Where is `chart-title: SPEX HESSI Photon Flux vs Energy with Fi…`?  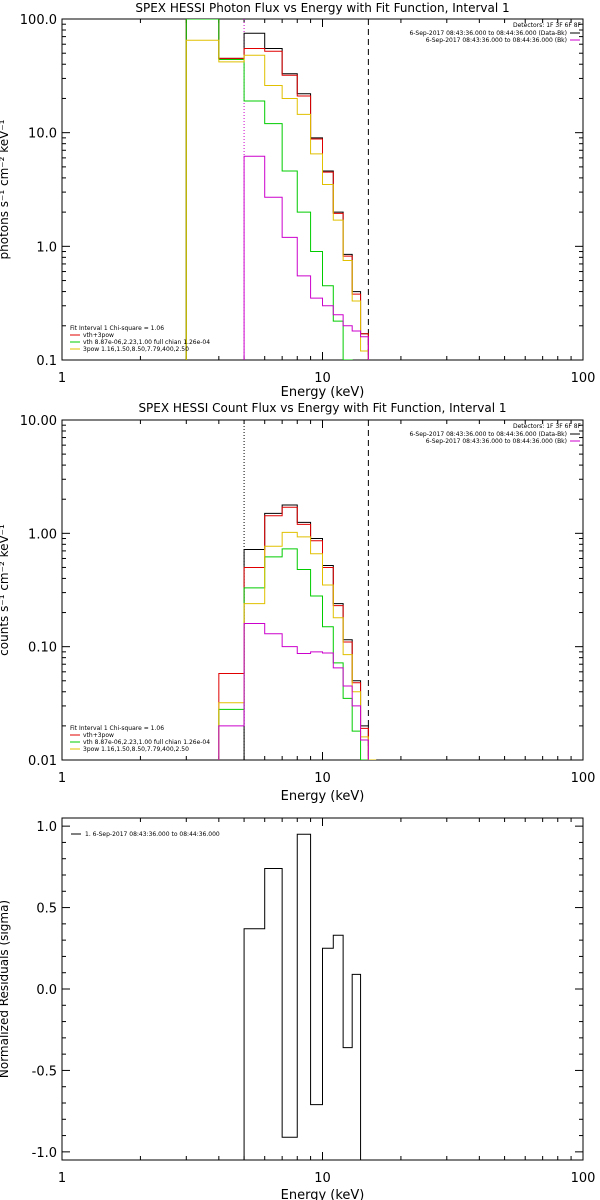
chart-title: SPEX HESSI Photon Flux vs Energy with Fi… is located at coordinates (322, 8).